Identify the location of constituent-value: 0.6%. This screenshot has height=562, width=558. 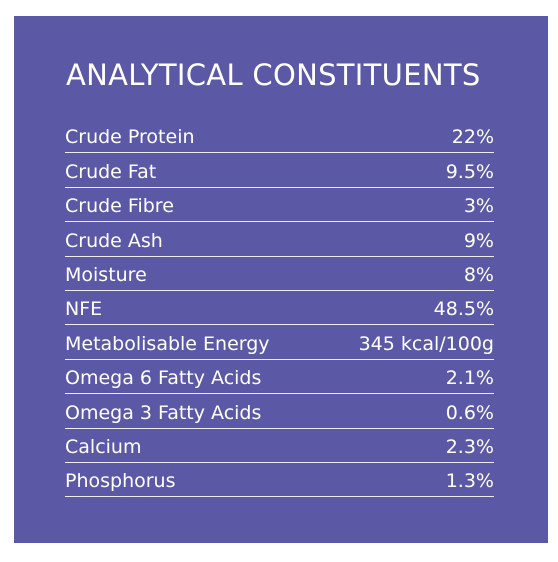
(469, 412).